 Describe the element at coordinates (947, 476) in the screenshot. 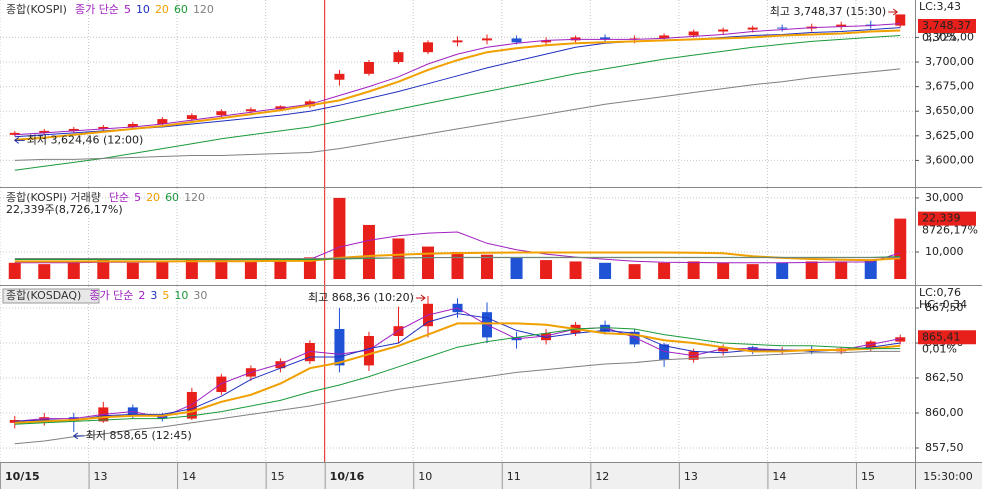

I see `time-label: 15:30:00` at that location.